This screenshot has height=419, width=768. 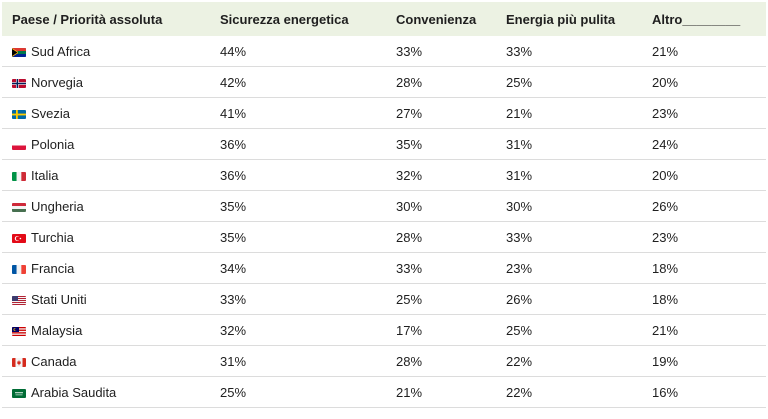 What do you see at coordinates (106, 392) in the screenshot?
I see `country-cell: Arabia Saudita` at bounding box center [106, 392].